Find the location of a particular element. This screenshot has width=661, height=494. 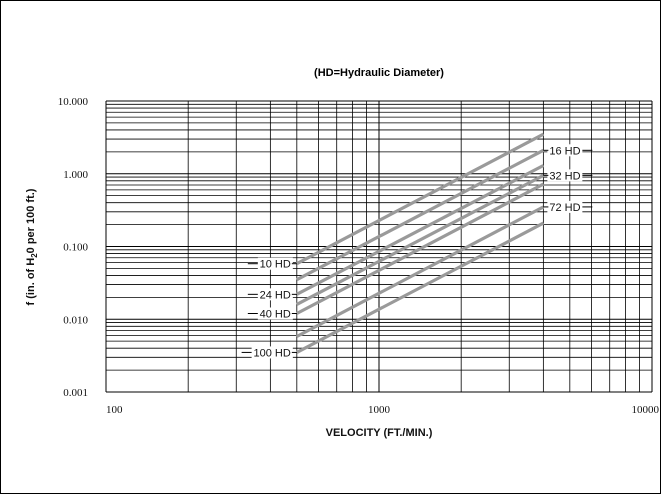

x-tick-label: 10000 is located at coordinates (646, 410).